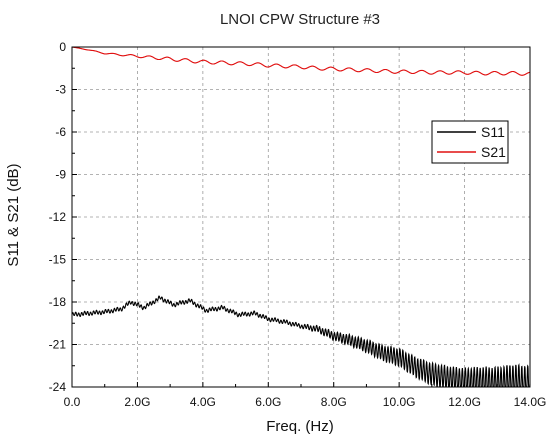 This screenshot has height=435, width=547. I want to click on series-line-s21, so click(301, 61).